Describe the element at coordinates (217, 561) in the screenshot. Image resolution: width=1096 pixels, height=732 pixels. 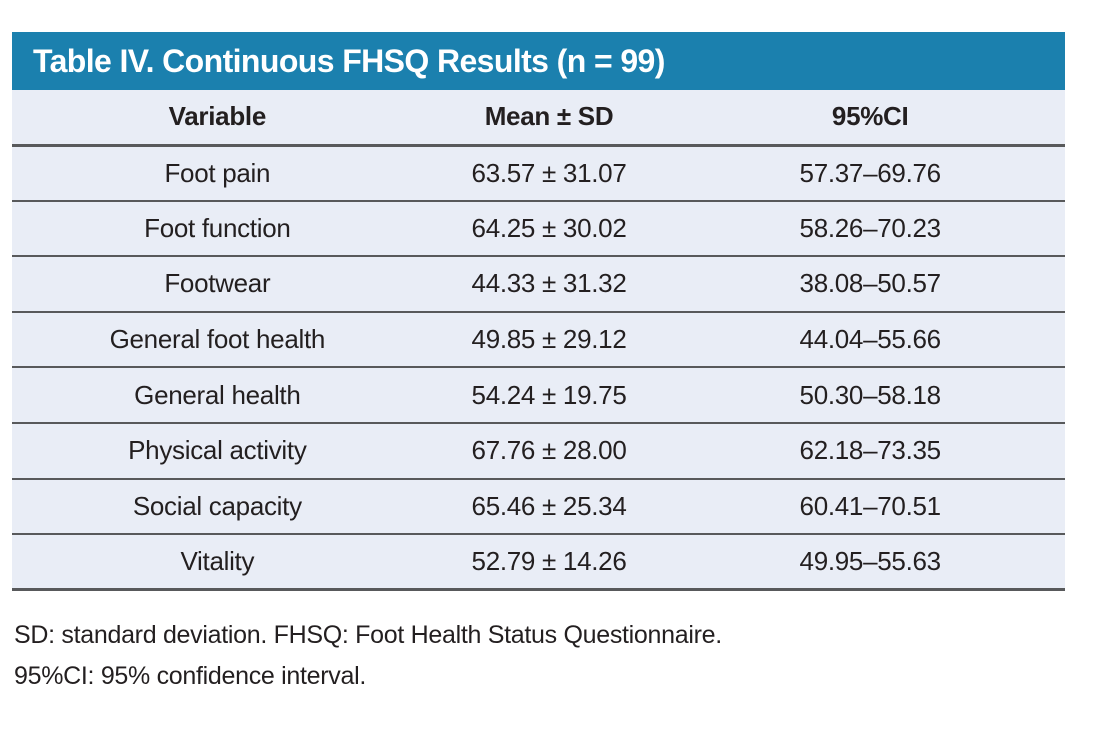
I see `variable-cell: Vitality` at that location.